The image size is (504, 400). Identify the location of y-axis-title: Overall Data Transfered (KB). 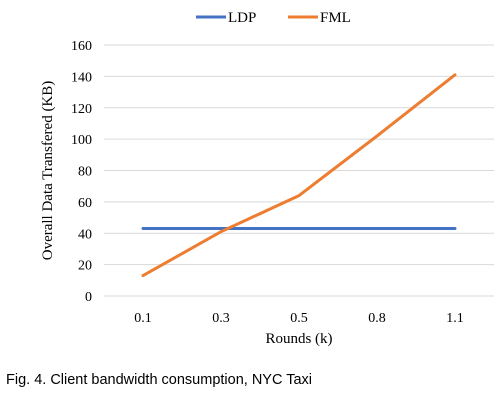
(48, 171).